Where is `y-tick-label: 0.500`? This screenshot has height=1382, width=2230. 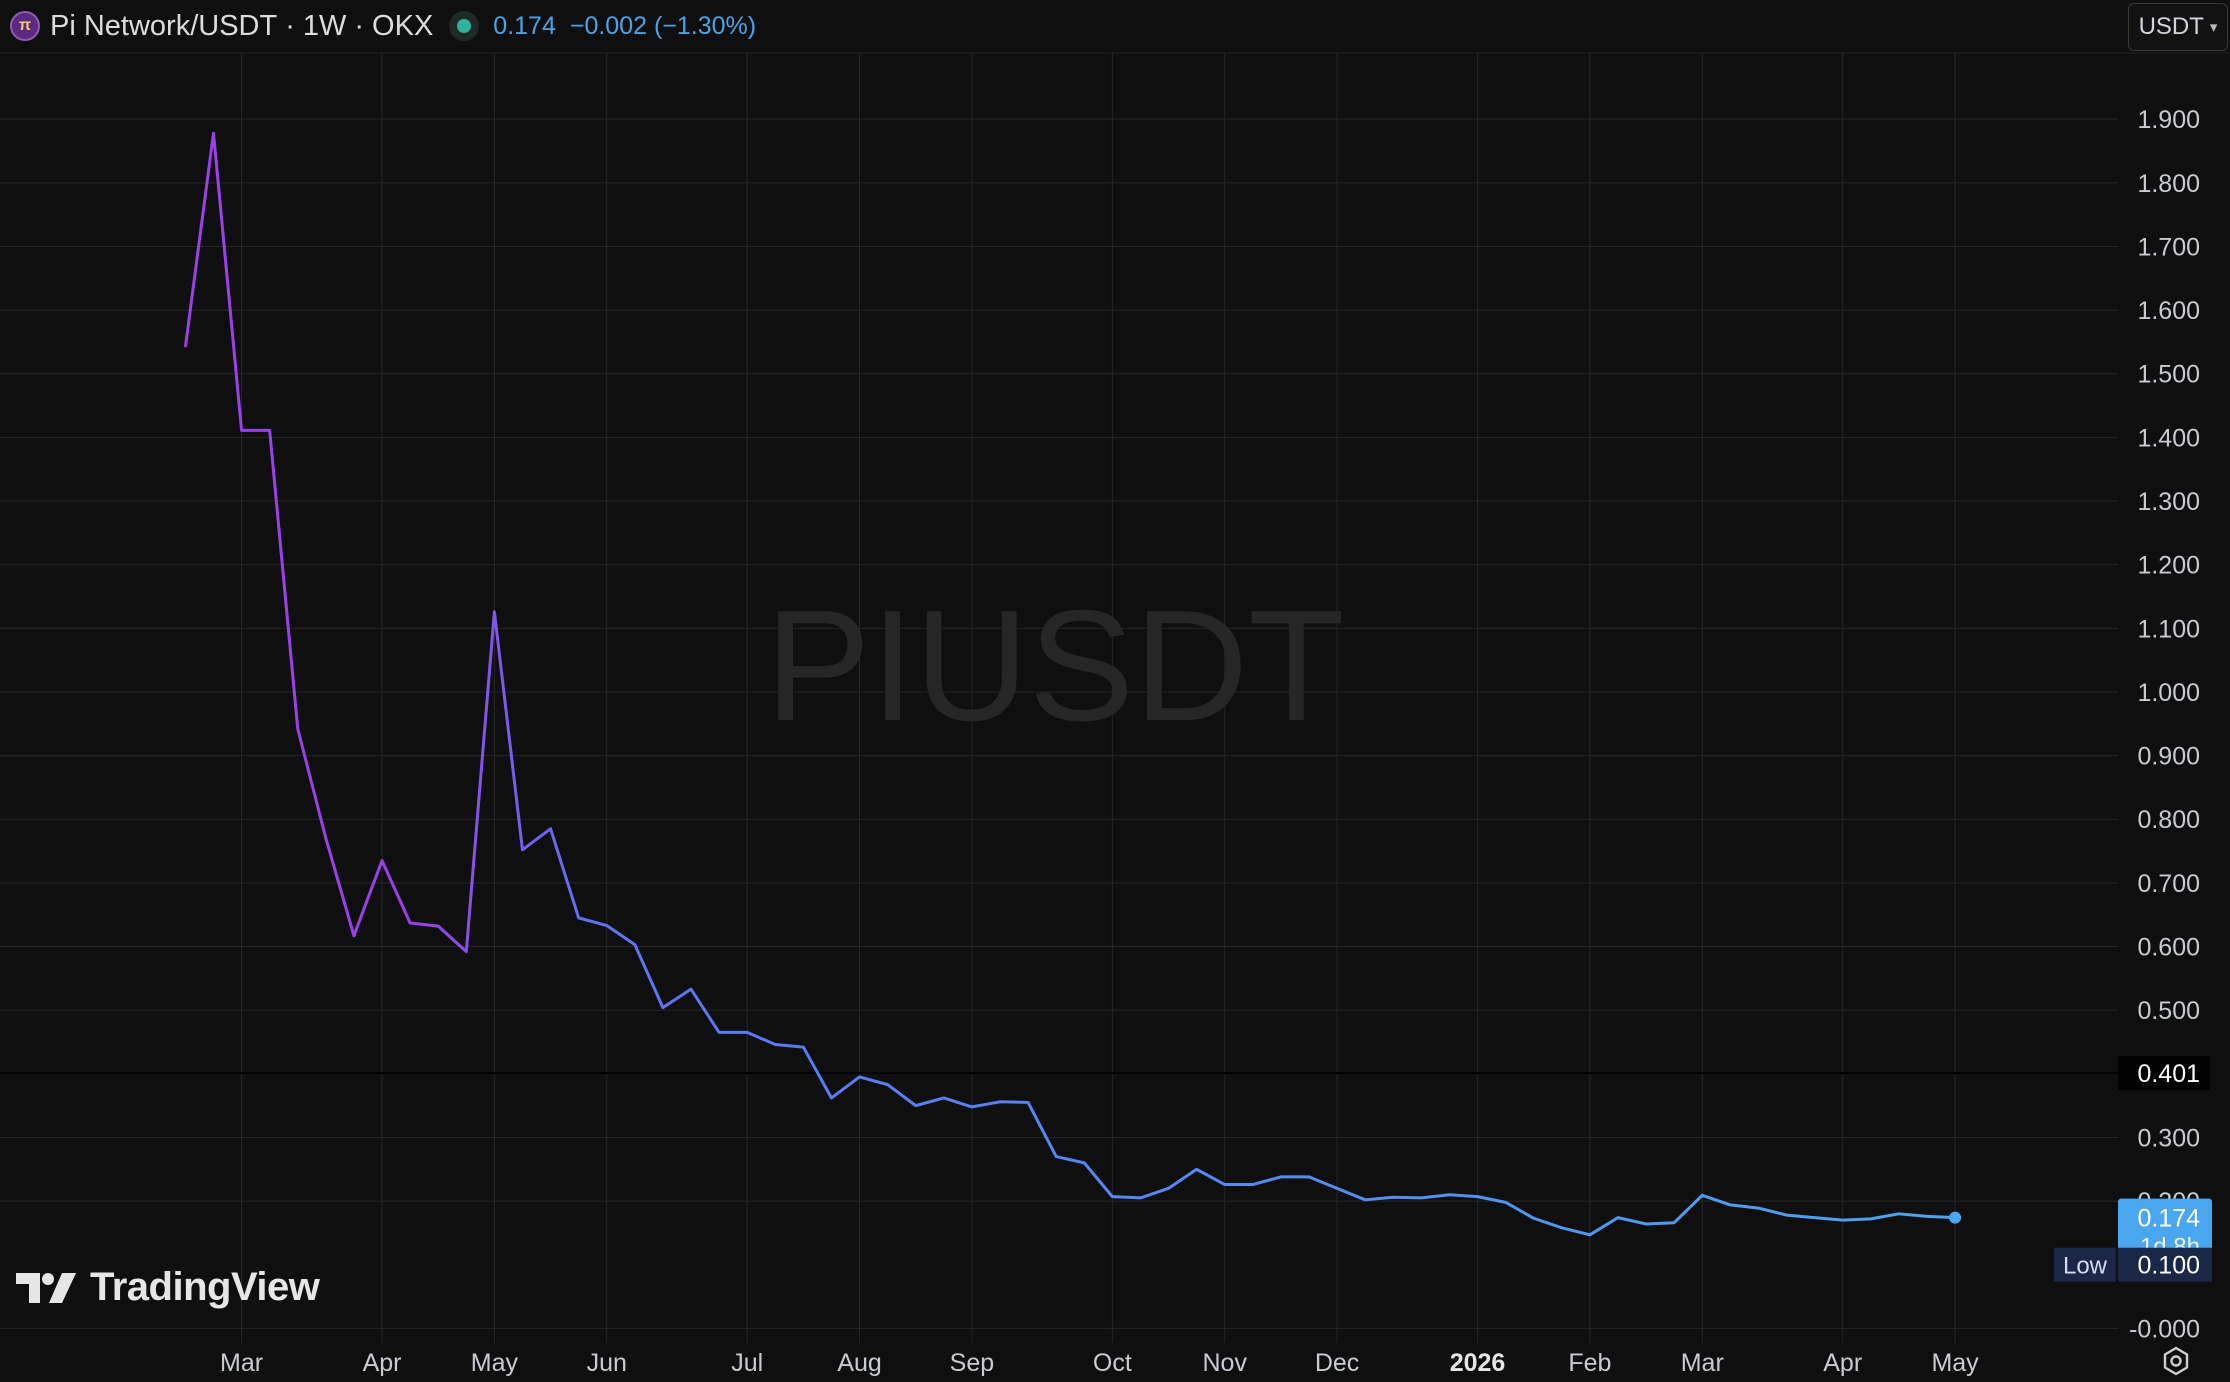 y-tick-label: 0.500 is located at coordinates (2168, 1011).